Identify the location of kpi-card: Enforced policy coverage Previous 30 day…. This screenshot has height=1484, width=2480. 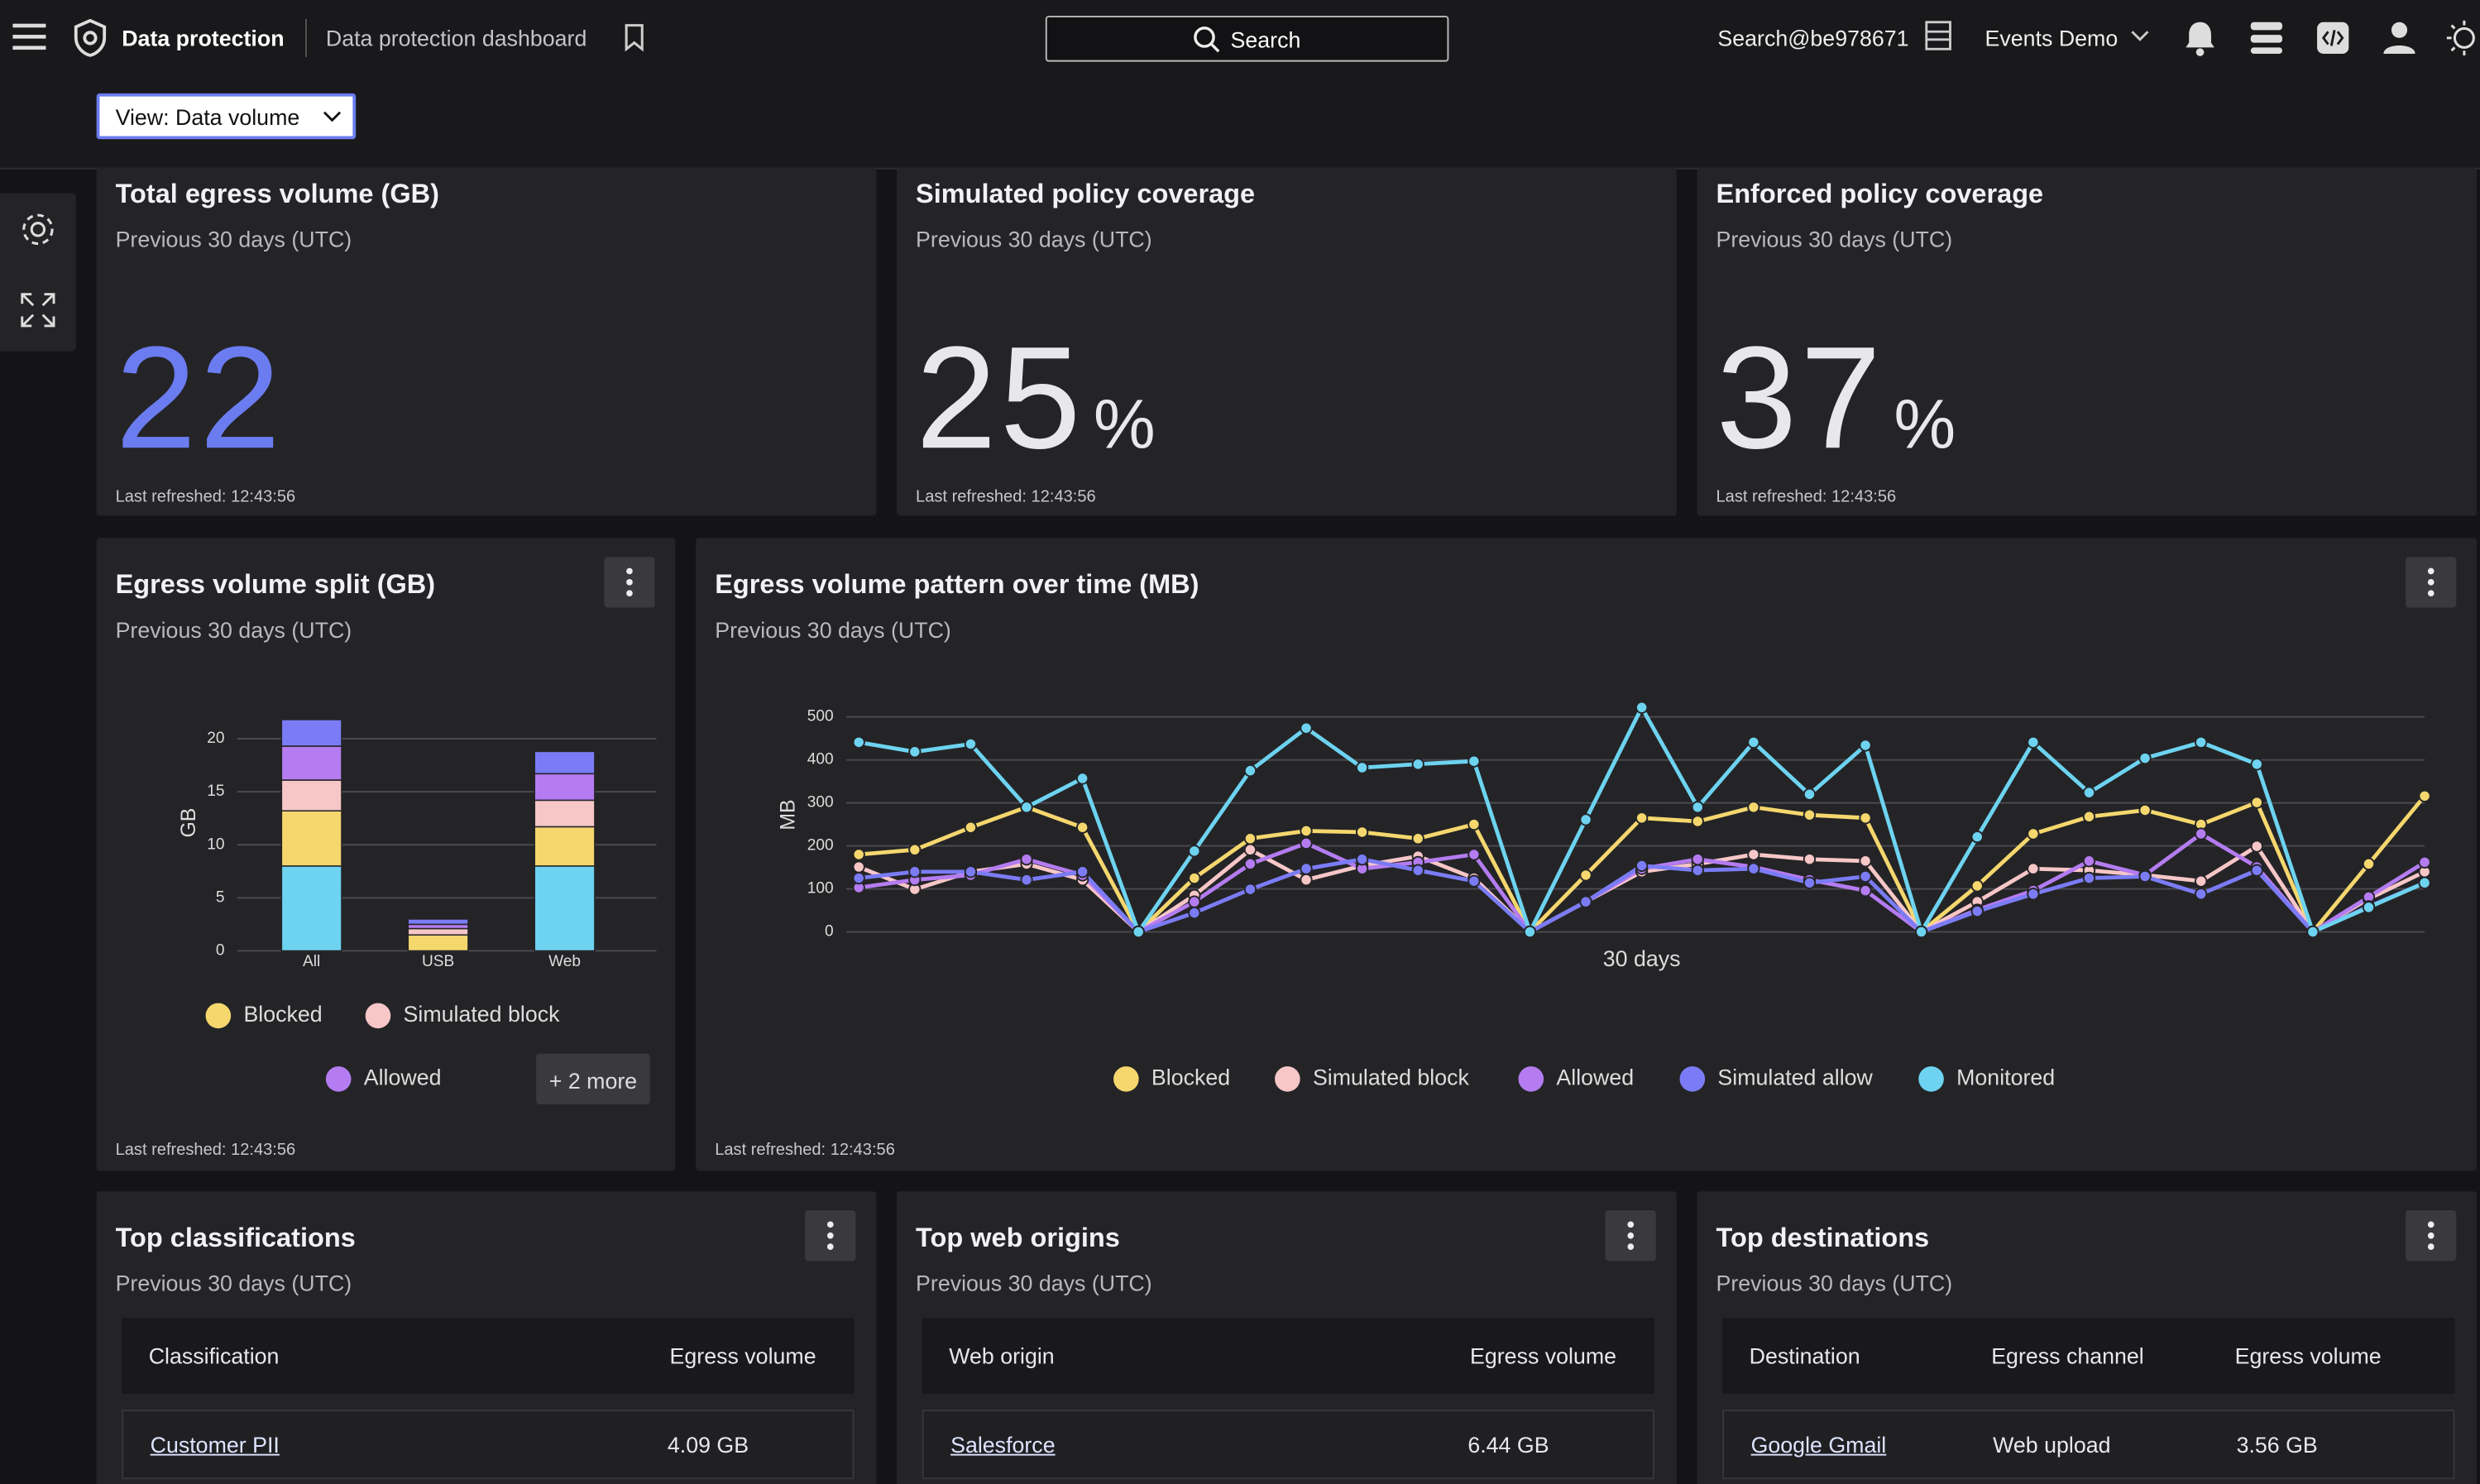
(2087, 341).